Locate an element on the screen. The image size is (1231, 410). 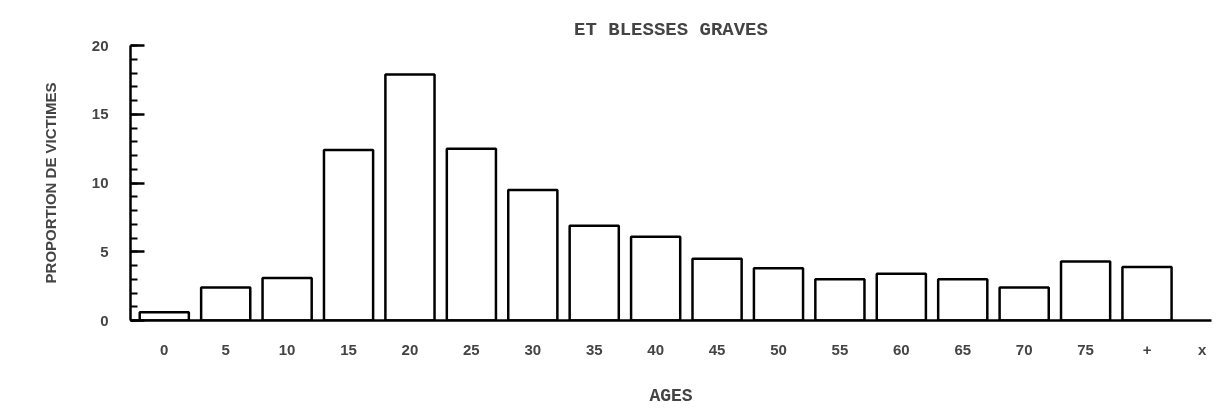
x-tick-label: 75 is located at coordinates (1085, 349).